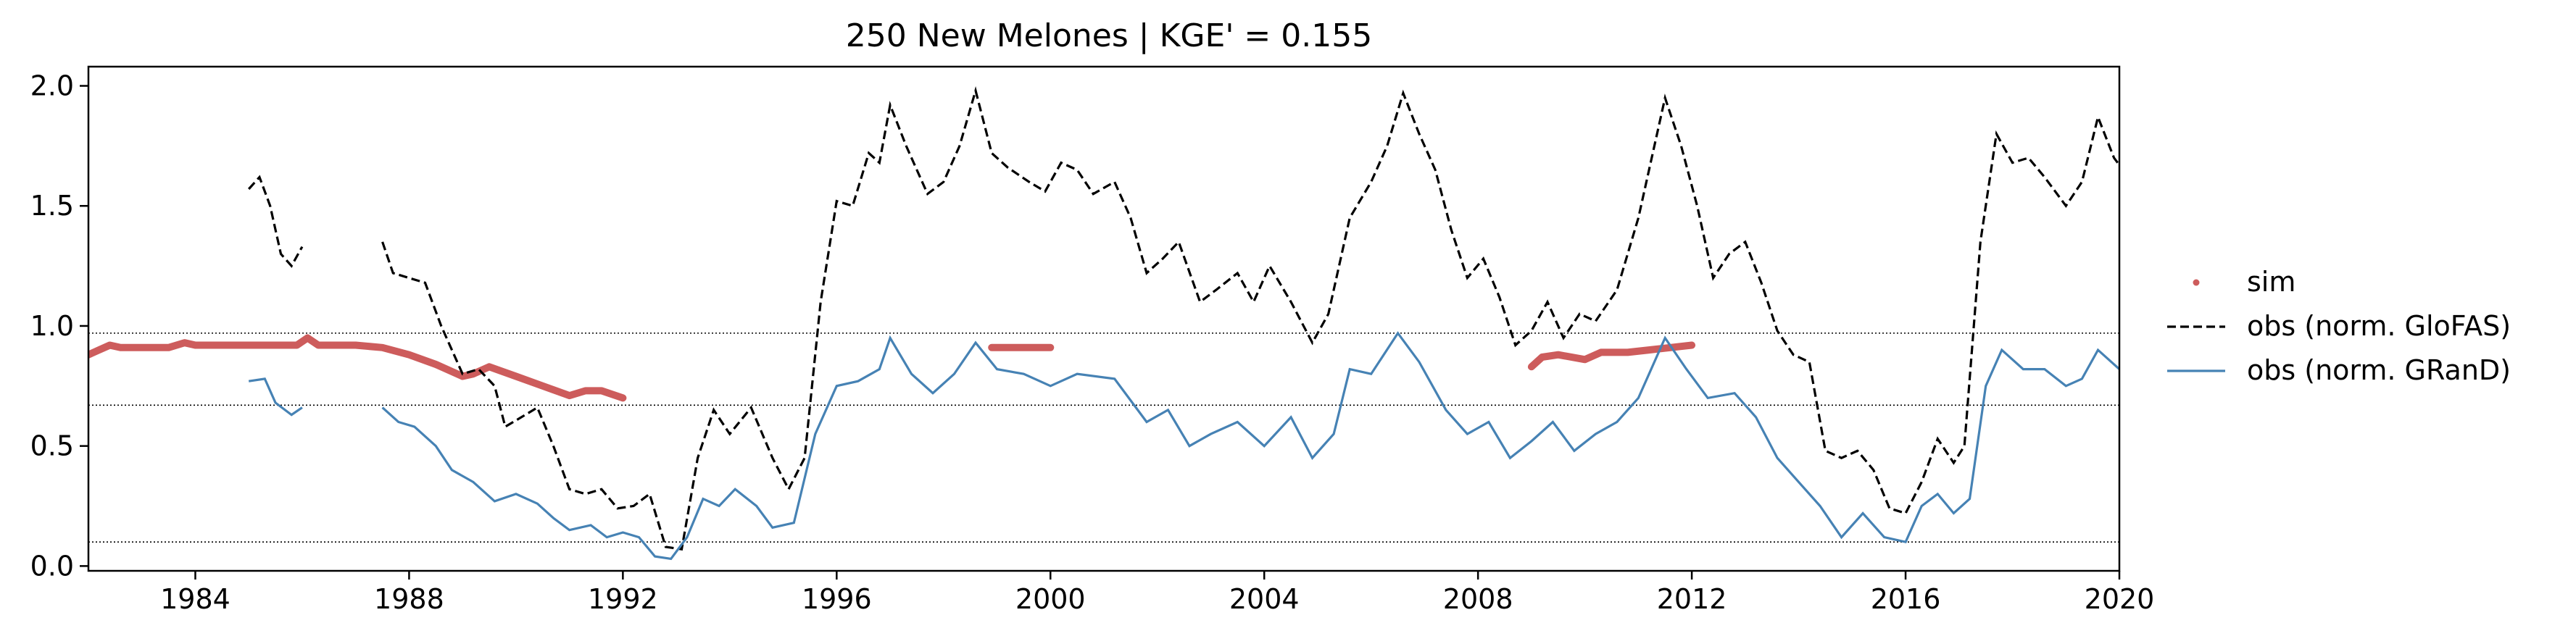 The width and height of the screenshot is (2576, 644). Describe the element at coordinates (52, 206) in the screenshot. I see `y-tick-label: 1.5` at that location.